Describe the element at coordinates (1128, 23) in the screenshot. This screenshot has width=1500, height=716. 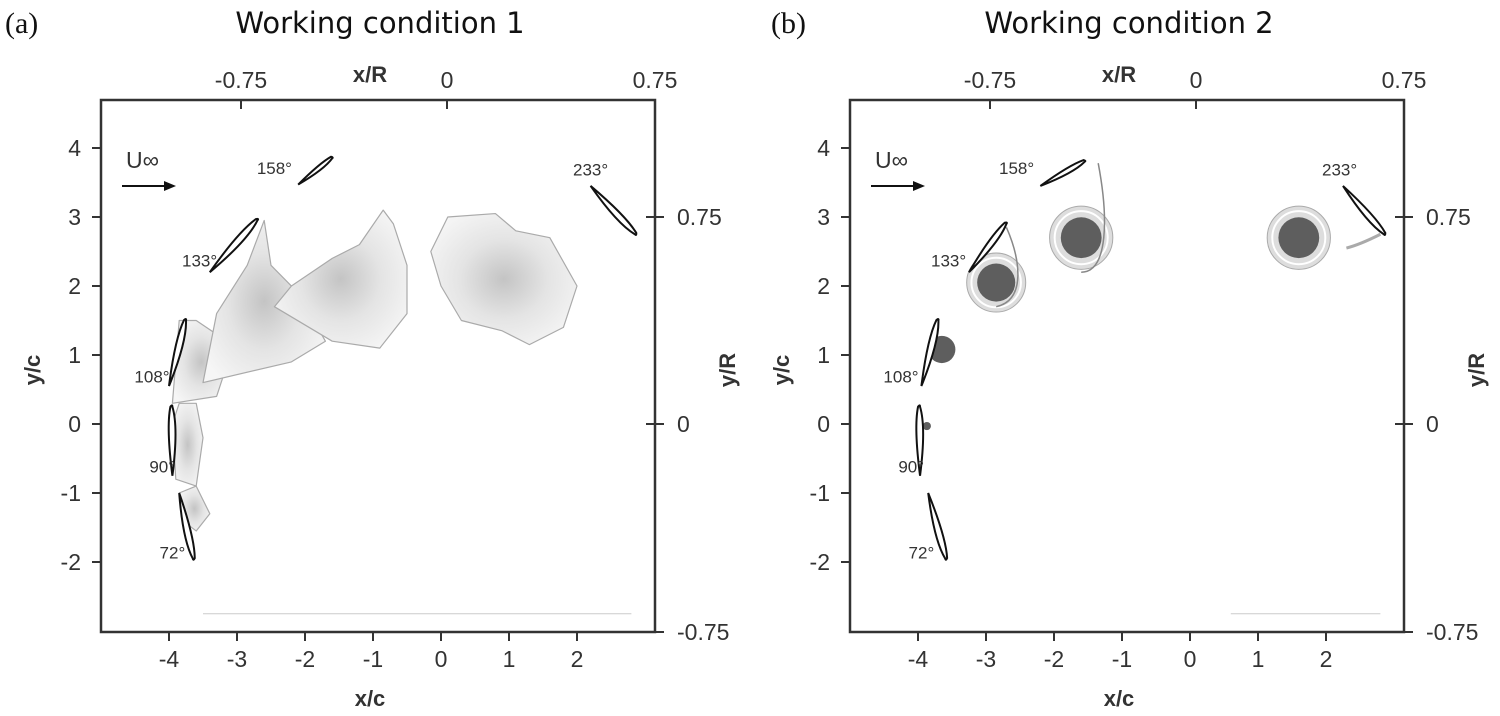
I see `panel-title: Working condition 2` at that location.